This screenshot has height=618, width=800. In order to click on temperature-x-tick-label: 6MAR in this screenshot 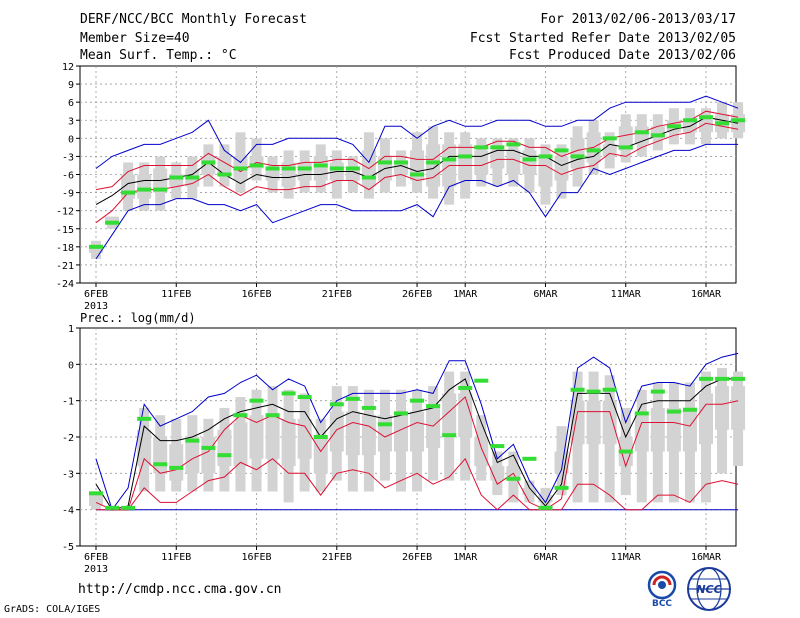, I will do `click(545, 294)`.